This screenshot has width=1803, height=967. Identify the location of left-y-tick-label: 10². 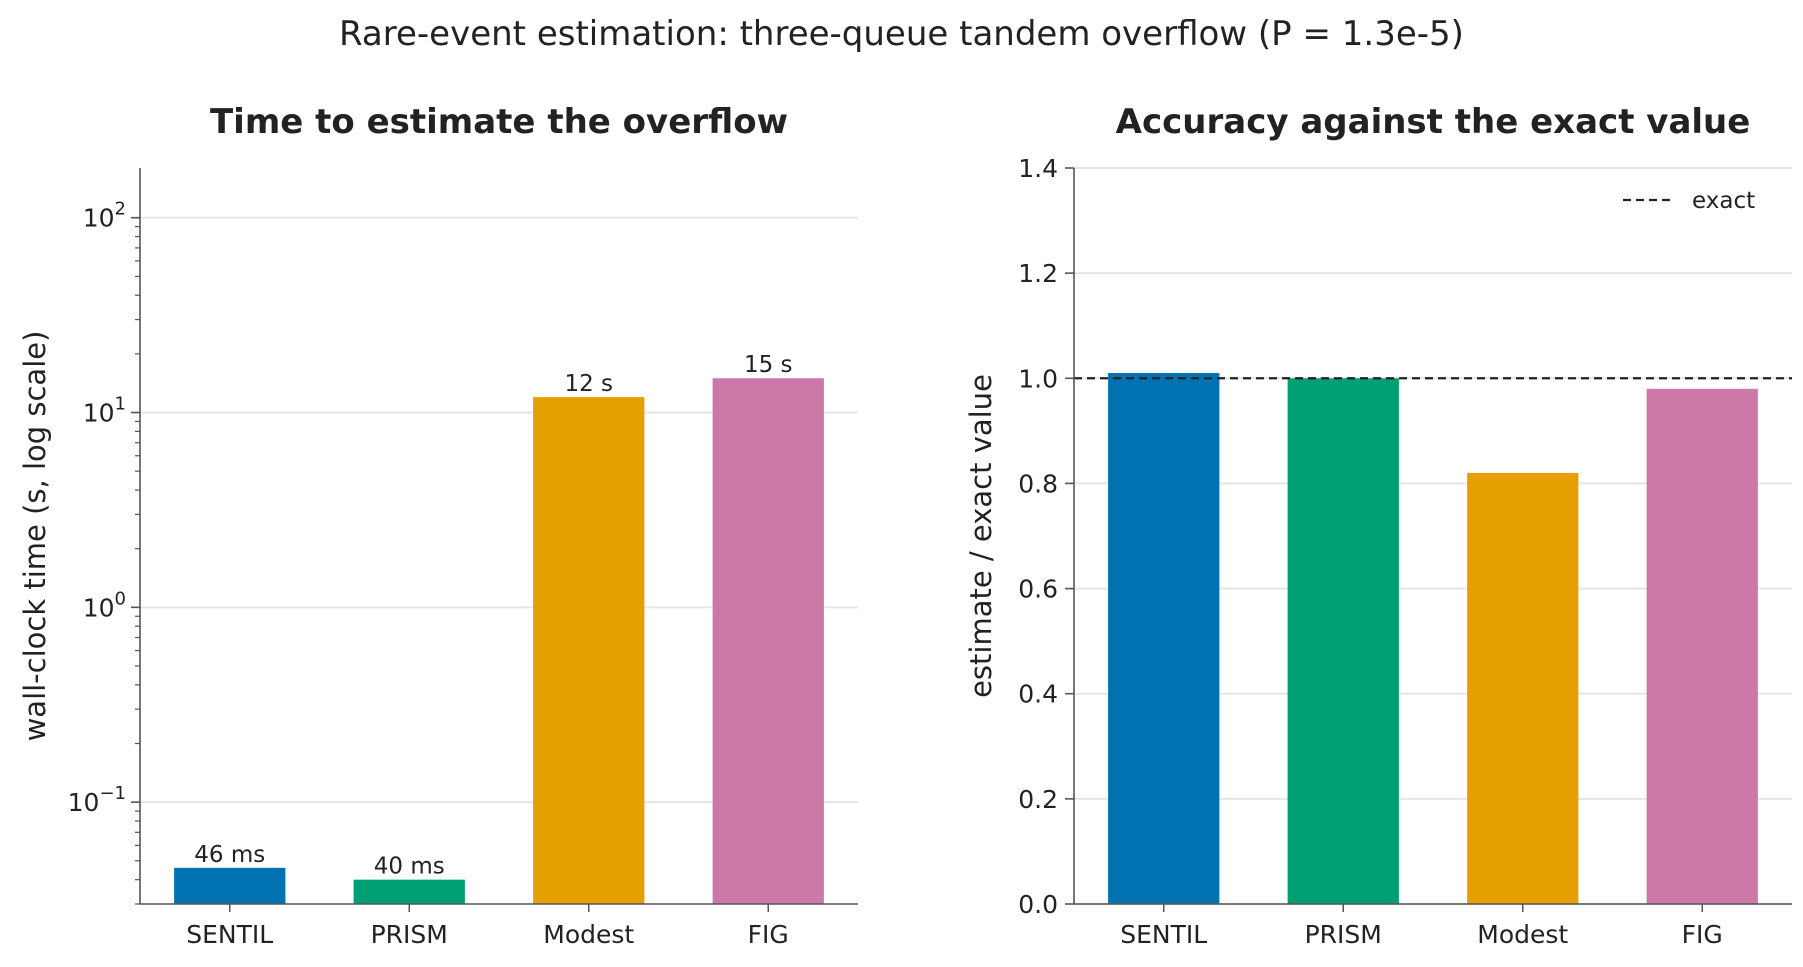
(104, 216).